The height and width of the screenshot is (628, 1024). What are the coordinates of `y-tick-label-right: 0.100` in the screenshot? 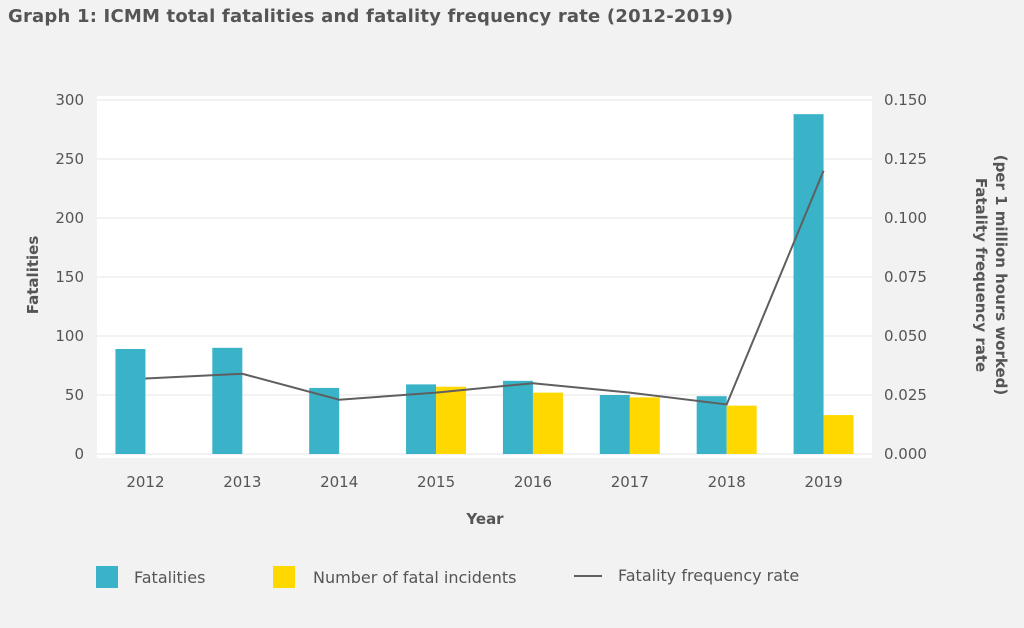 It's located at (905, 218).